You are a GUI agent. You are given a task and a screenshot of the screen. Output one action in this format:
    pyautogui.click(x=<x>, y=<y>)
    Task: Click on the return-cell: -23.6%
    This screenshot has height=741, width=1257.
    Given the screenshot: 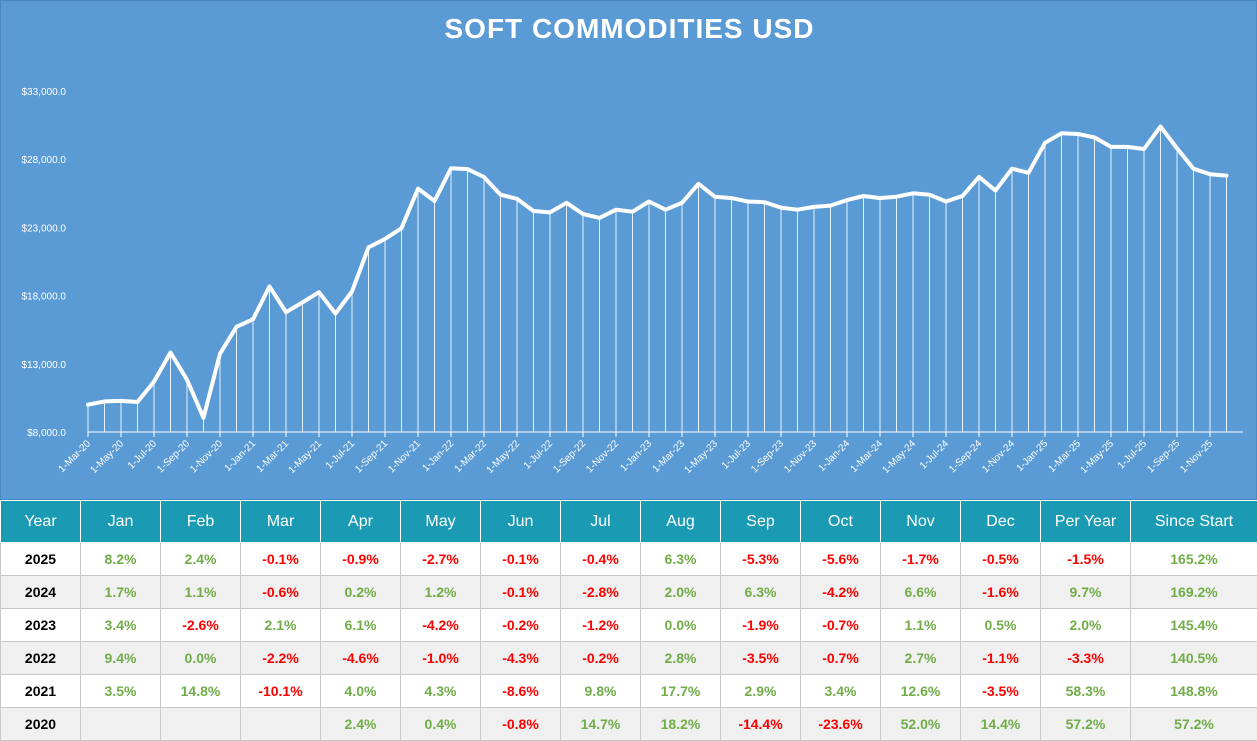 What is the action you would take?
    pyautogui.click(x=840, y=724)
    